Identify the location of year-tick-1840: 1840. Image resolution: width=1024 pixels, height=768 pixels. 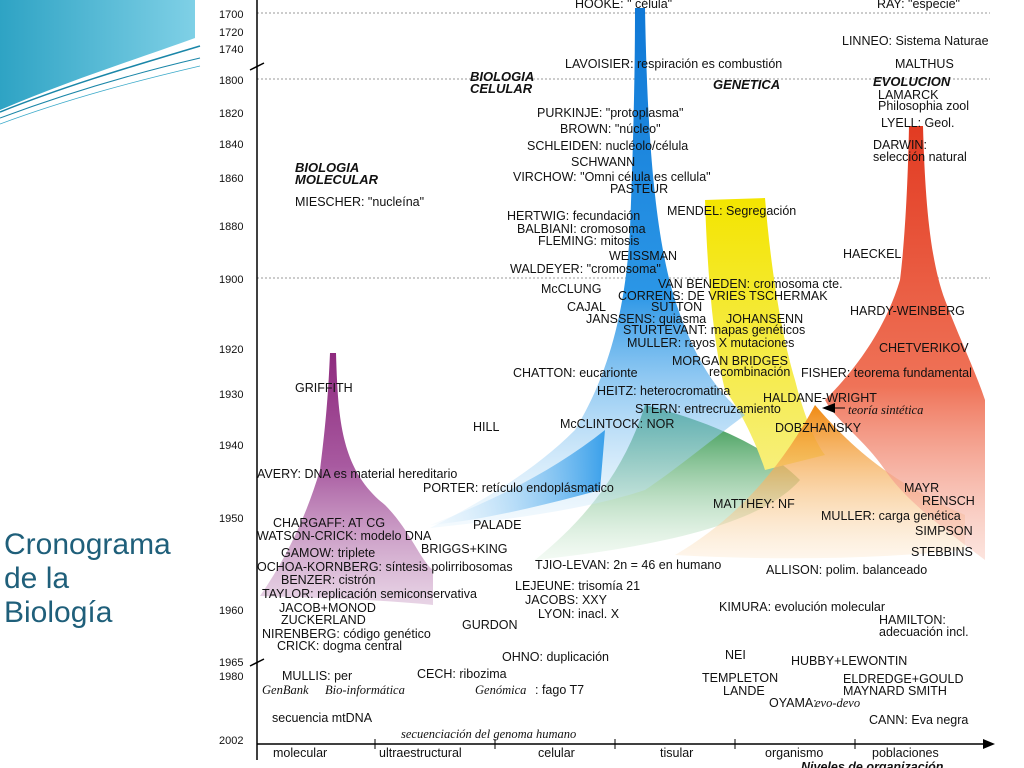
(231, 145).